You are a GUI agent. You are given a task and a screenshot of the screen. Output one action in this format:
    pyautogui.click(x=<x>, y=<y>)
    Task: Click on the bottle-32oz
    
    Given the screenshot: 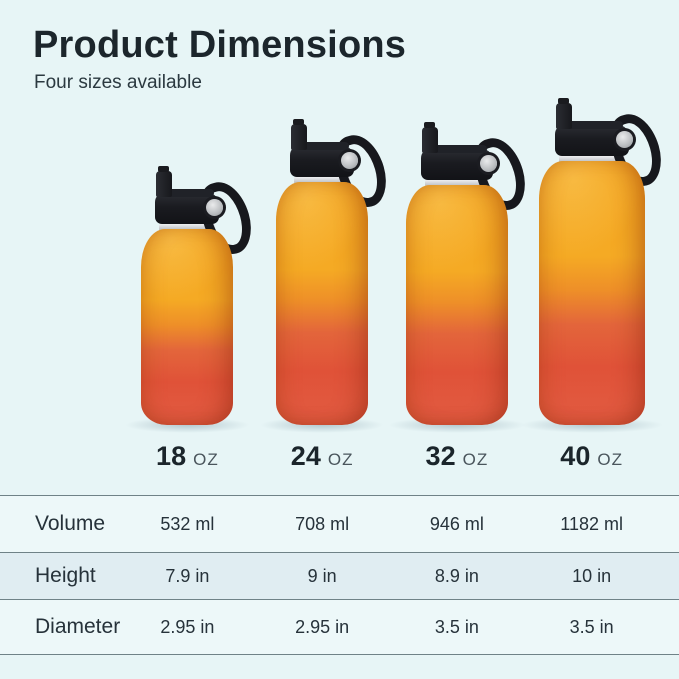 What is the action you would take?
    pyautogui.click(x=460, y=277)
    